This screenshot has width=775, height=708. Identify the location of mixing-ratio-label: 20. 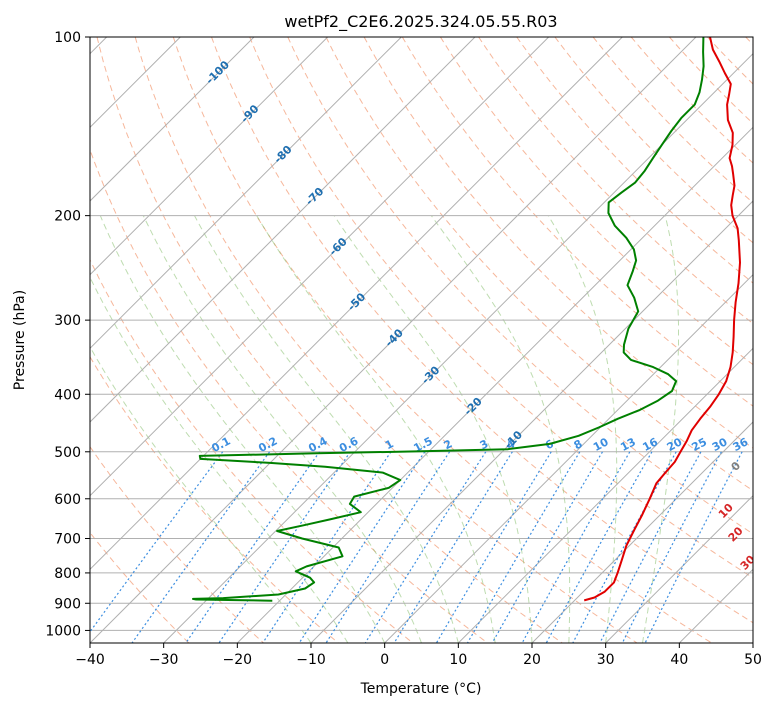
(675, 444).